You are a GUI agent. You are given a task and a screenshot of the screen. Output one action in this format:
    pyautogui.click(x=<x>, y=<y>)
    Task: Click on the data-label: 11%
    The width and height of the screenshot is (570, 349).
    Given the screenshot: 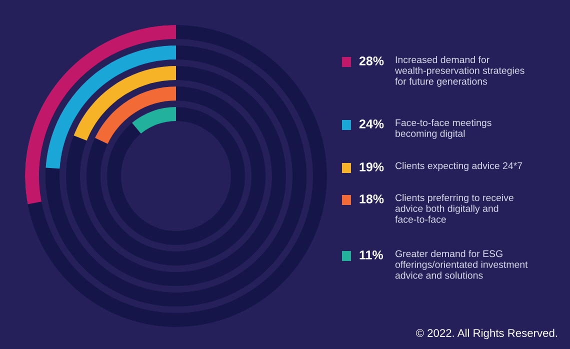 What is the action you would take?
    pyautogui.click(x=371, y=255)
    